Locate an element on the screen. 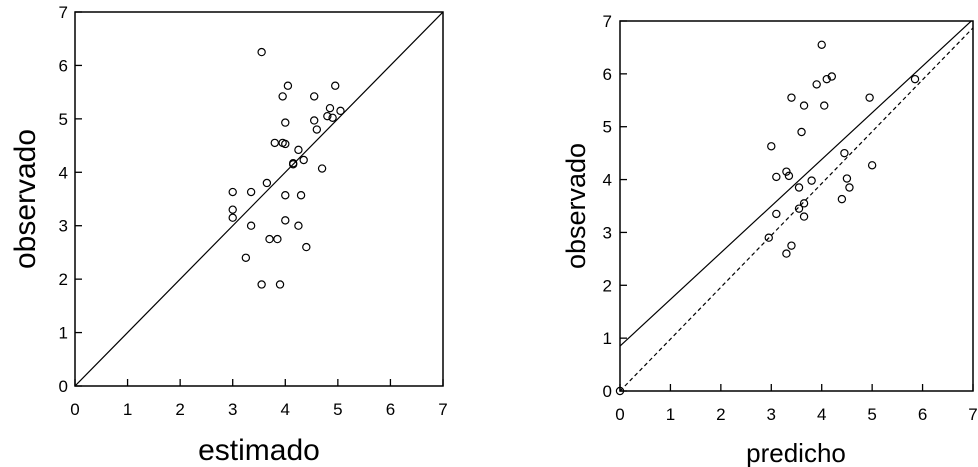 The height and width of the screenshot is (467, 978). x-tick-label: 4 is located at coordinates (285, 409).